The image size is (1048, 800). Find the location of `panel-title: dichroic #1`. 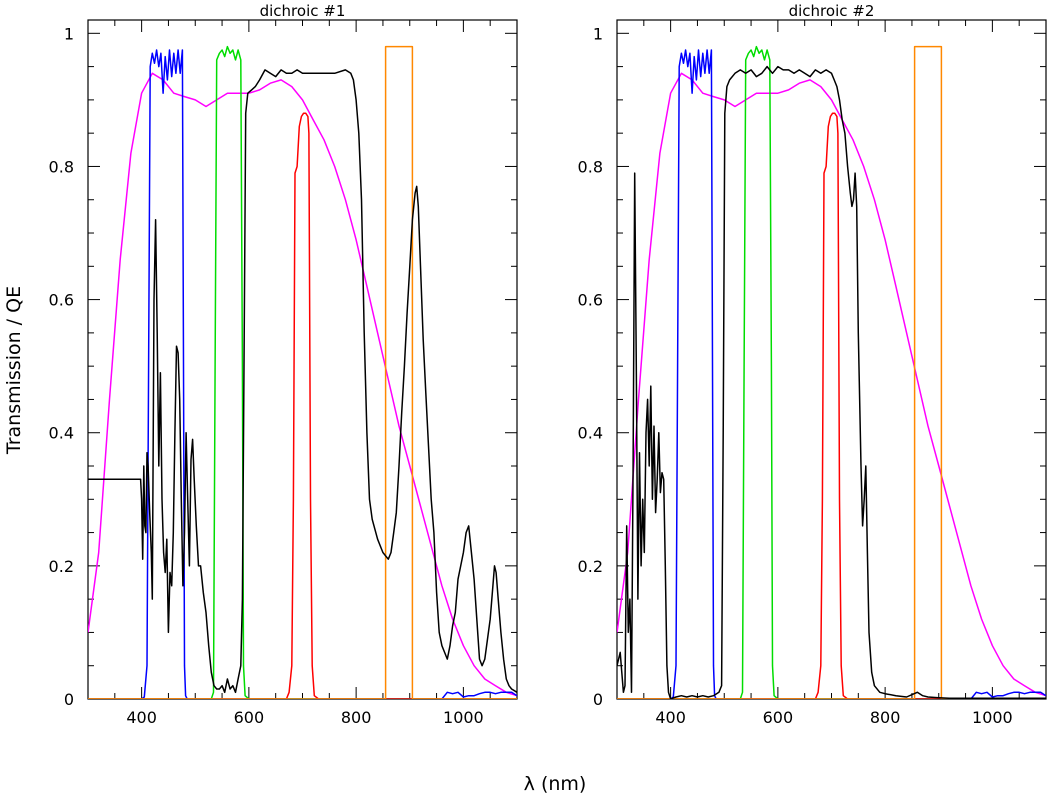

panel-title: dichroic #1 is located at coordinates (303, 11).